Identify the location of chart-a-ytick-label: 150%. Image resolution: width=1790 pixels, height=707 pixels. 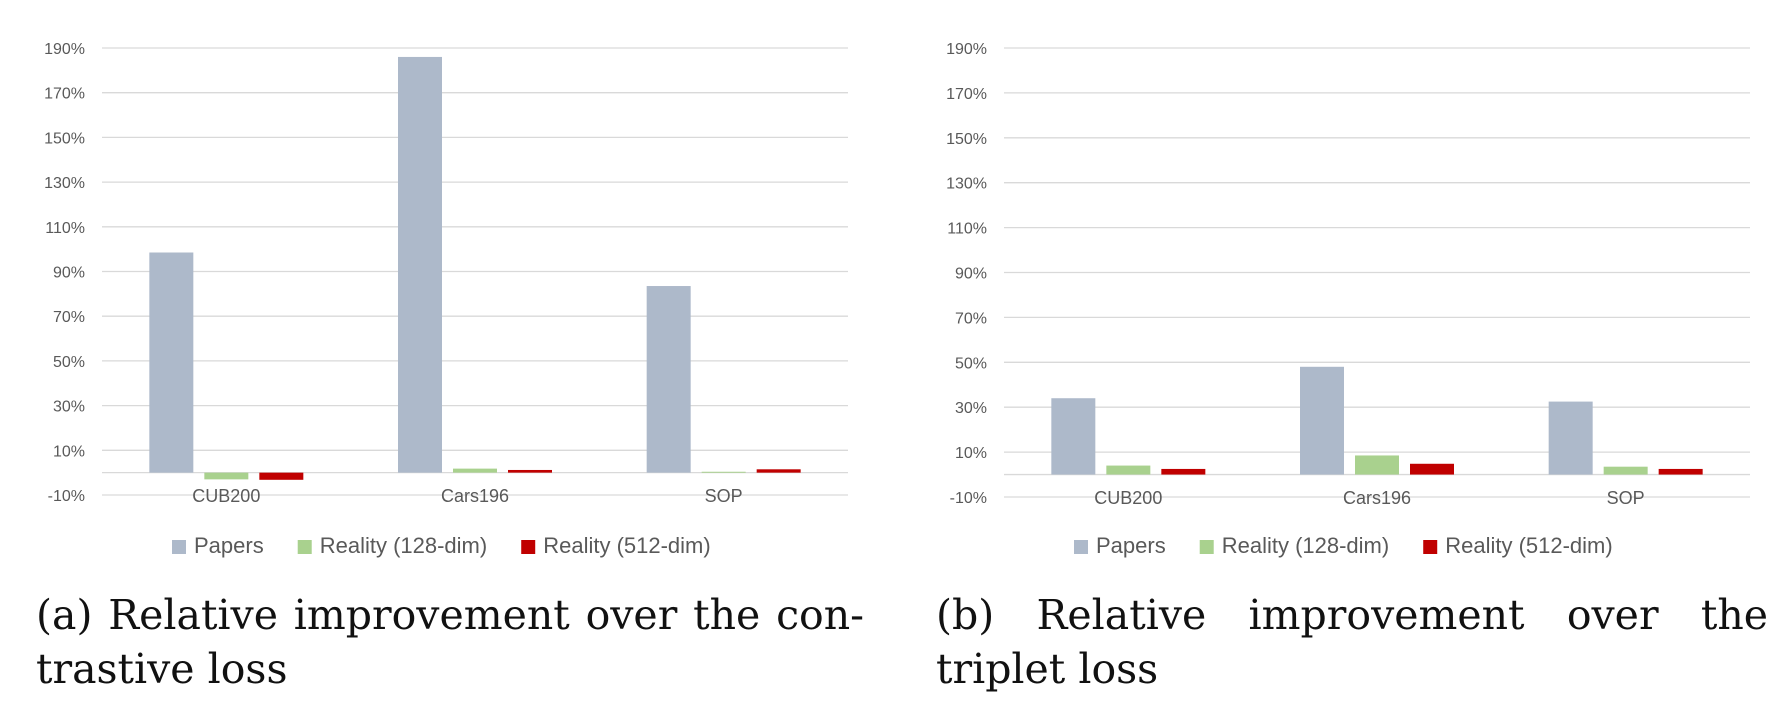
(64, 138).